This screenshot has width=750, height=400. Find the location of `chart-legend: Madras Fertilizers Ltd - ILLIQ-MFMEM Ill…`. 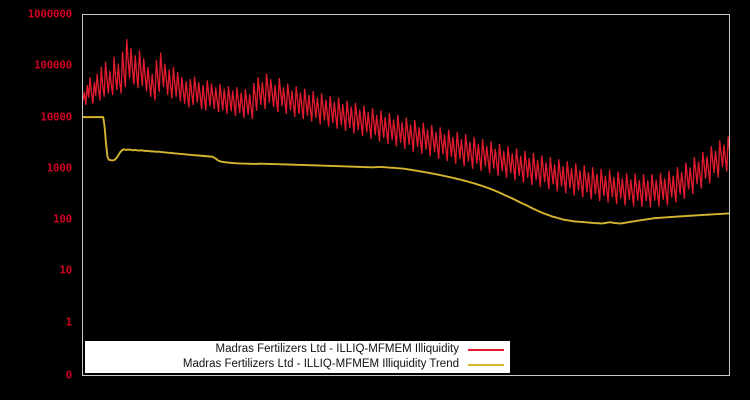

chart-legend: Madras Fertilizers Ltd - ILLIQ-MFMEM Ill… is located at coordinates (297, 357).